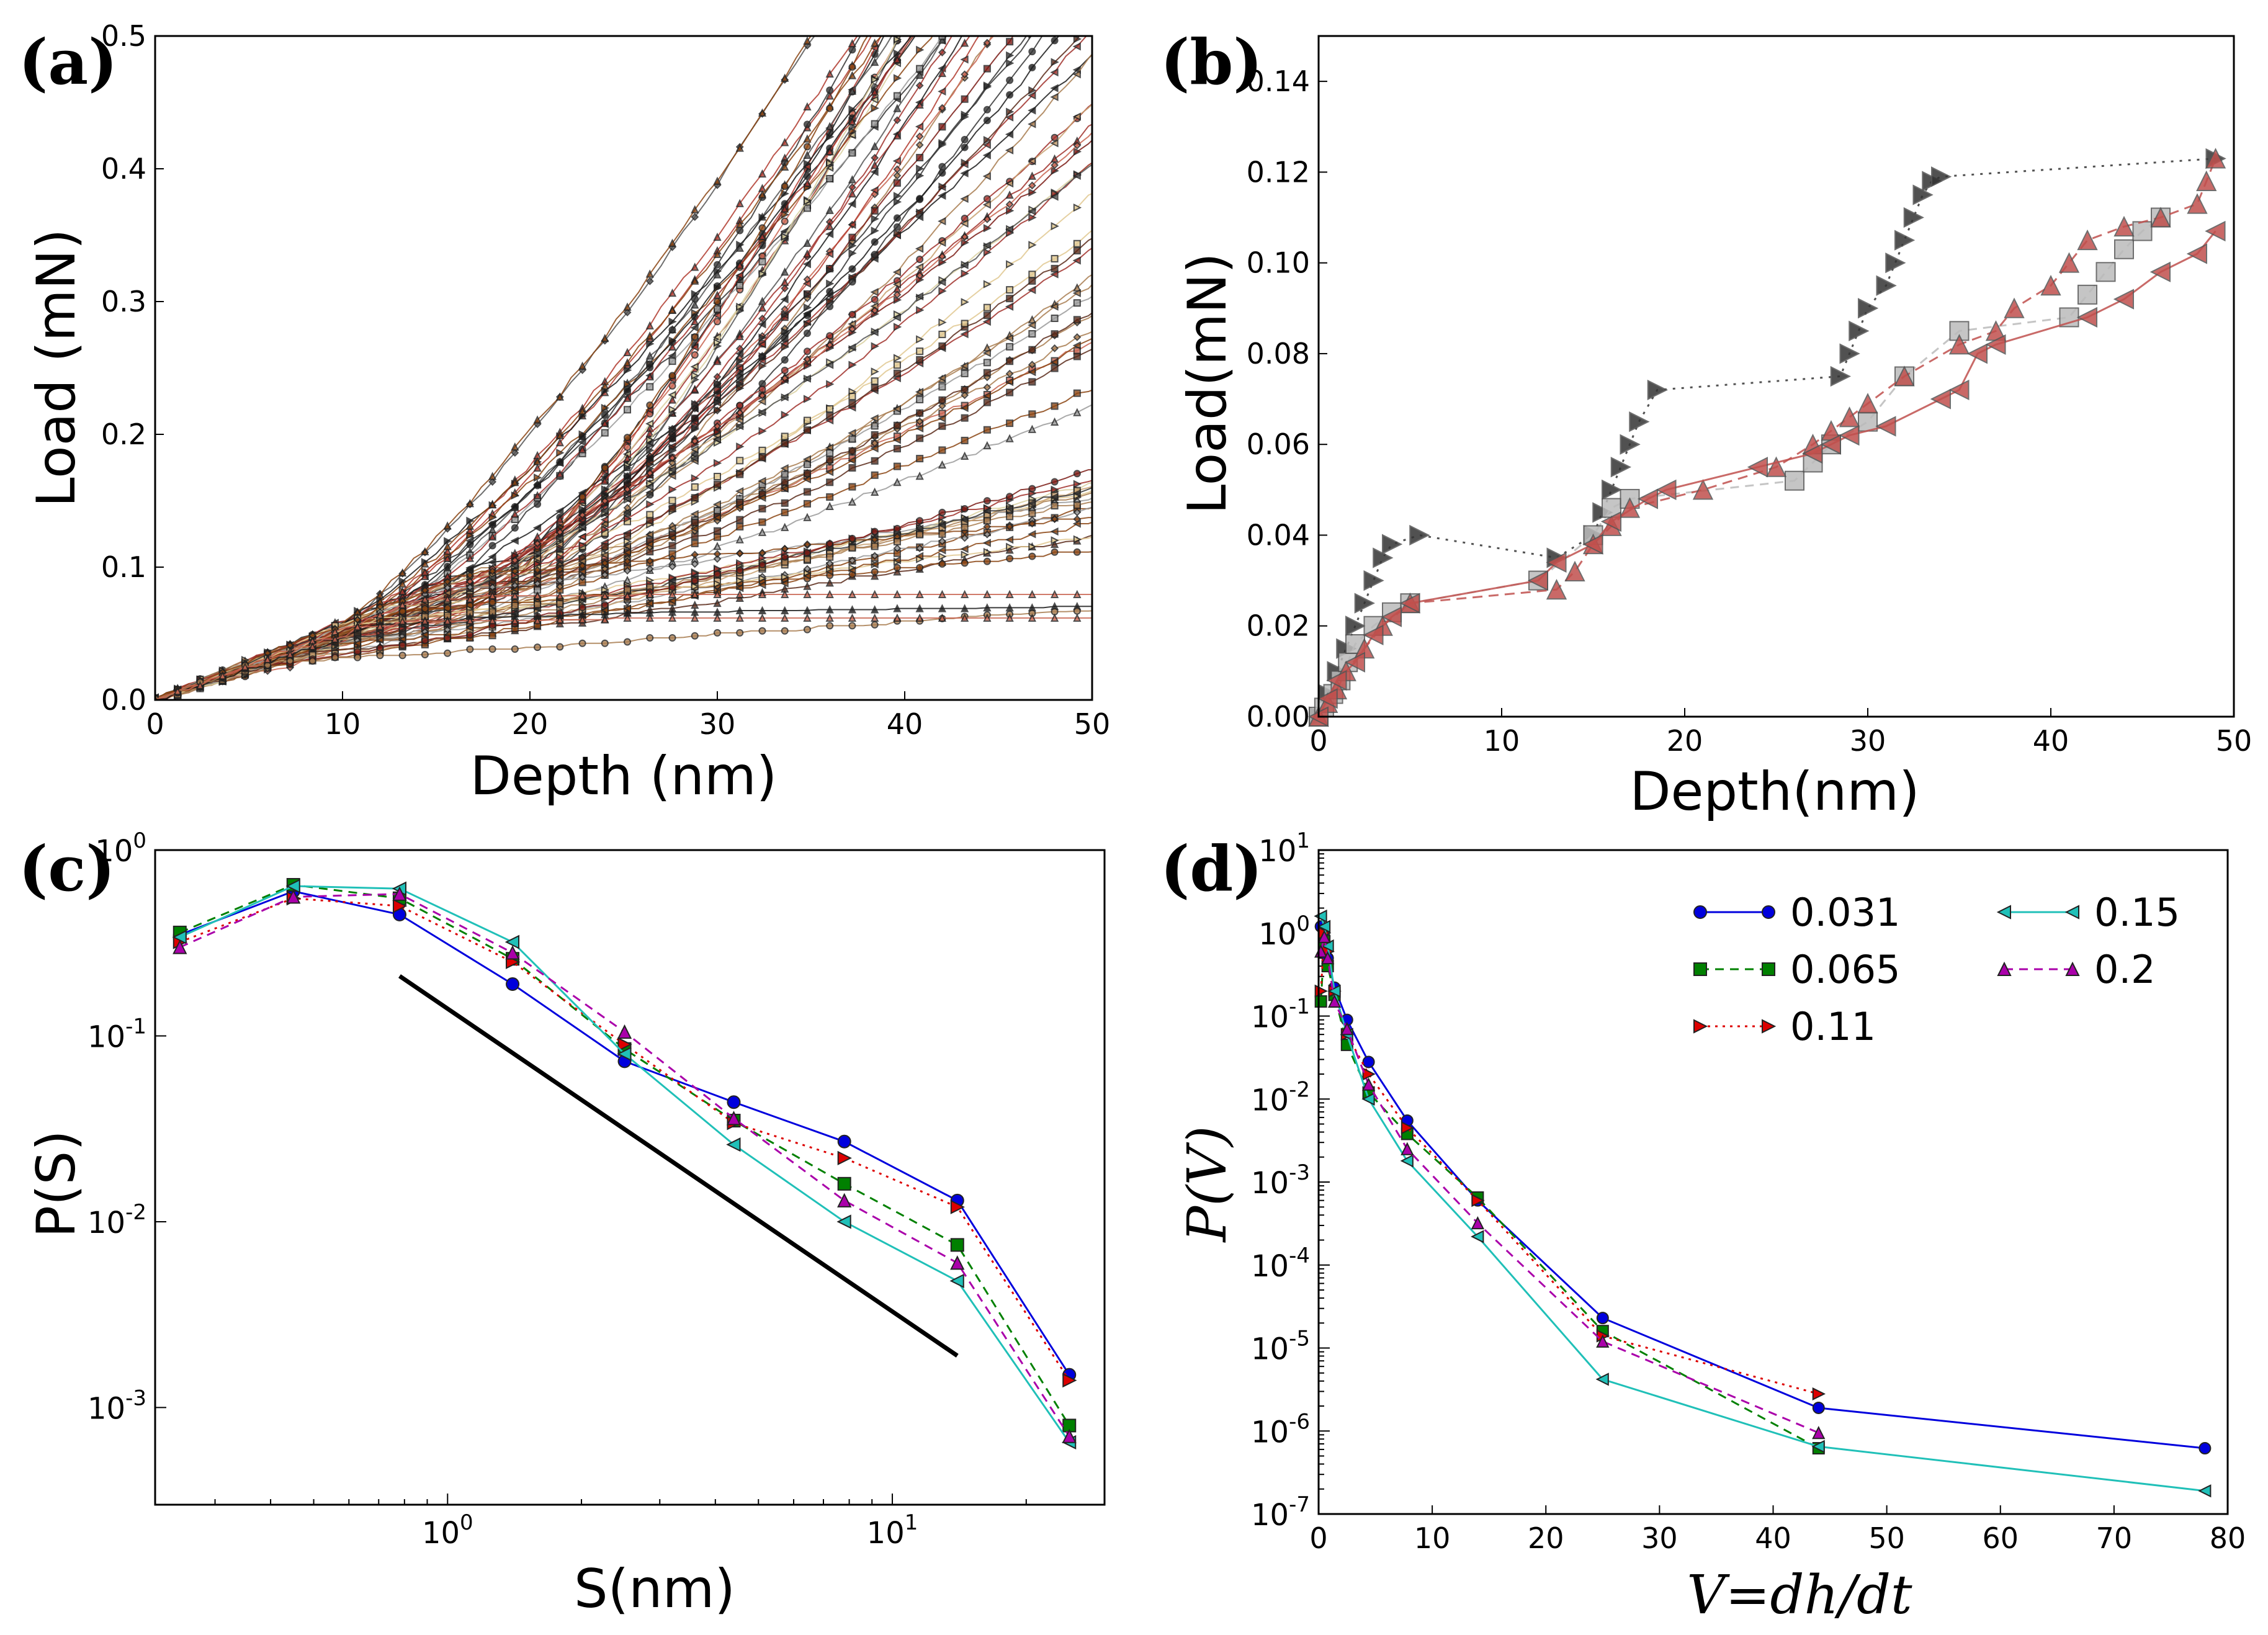 This screenshot has height=1635, width=2268. What do you see at coordinates (1278, 263) in the screenshot?
I see `tick-label-b-y: 0.10` at bounding box center [1278, 263].